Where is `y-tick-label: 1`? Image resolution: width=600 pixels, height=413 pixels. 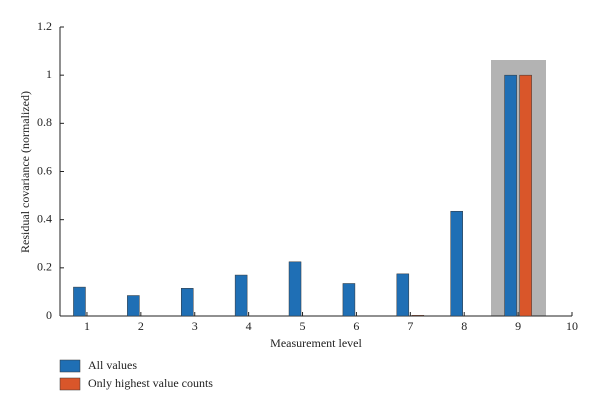
y-tick-label: 1 is located at coordinates (49, 74).